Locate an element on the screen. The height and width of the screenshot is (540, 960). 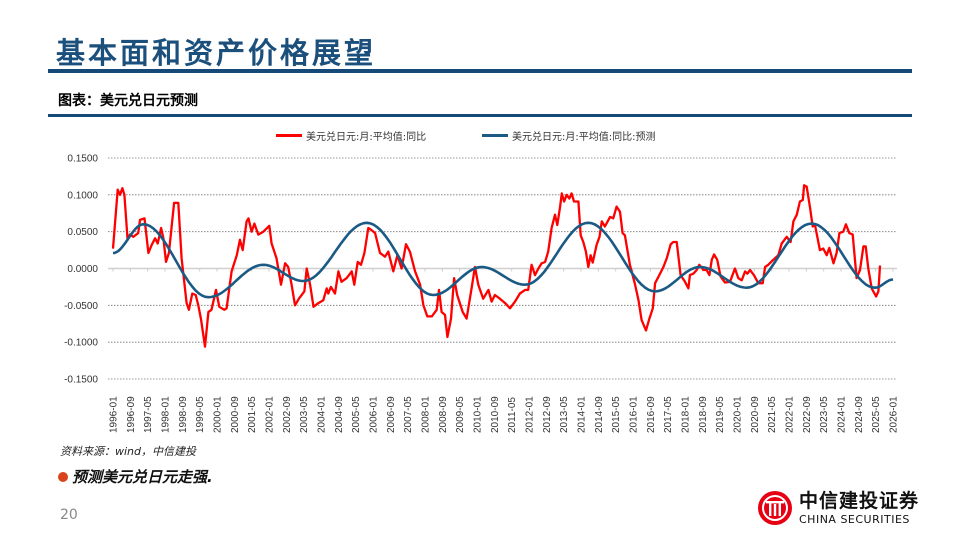
x-tick-label: 1998-01 is located at coordinates (166, 414).